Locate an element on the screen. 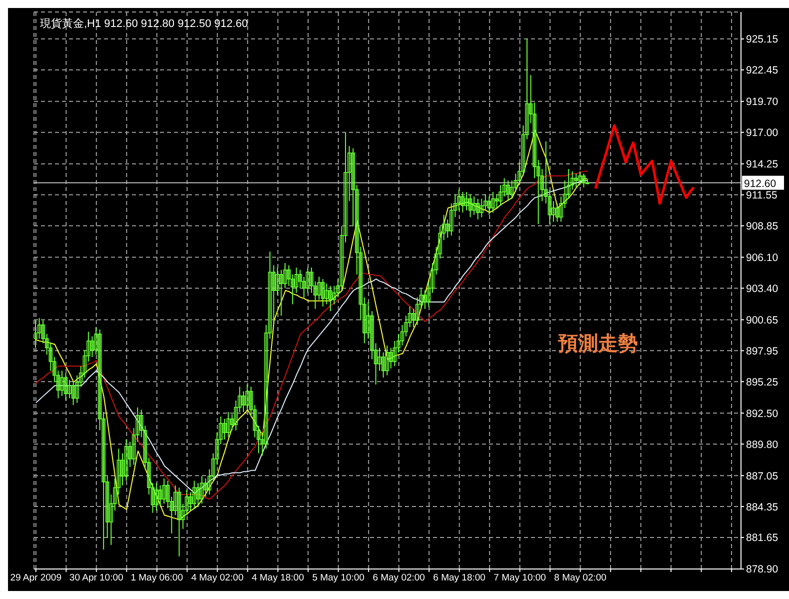 Image resolution: width=789 pixels, height=599 pixels. x-tick-label: 30 Apr 10:00 is located at coordinates (96, 578).